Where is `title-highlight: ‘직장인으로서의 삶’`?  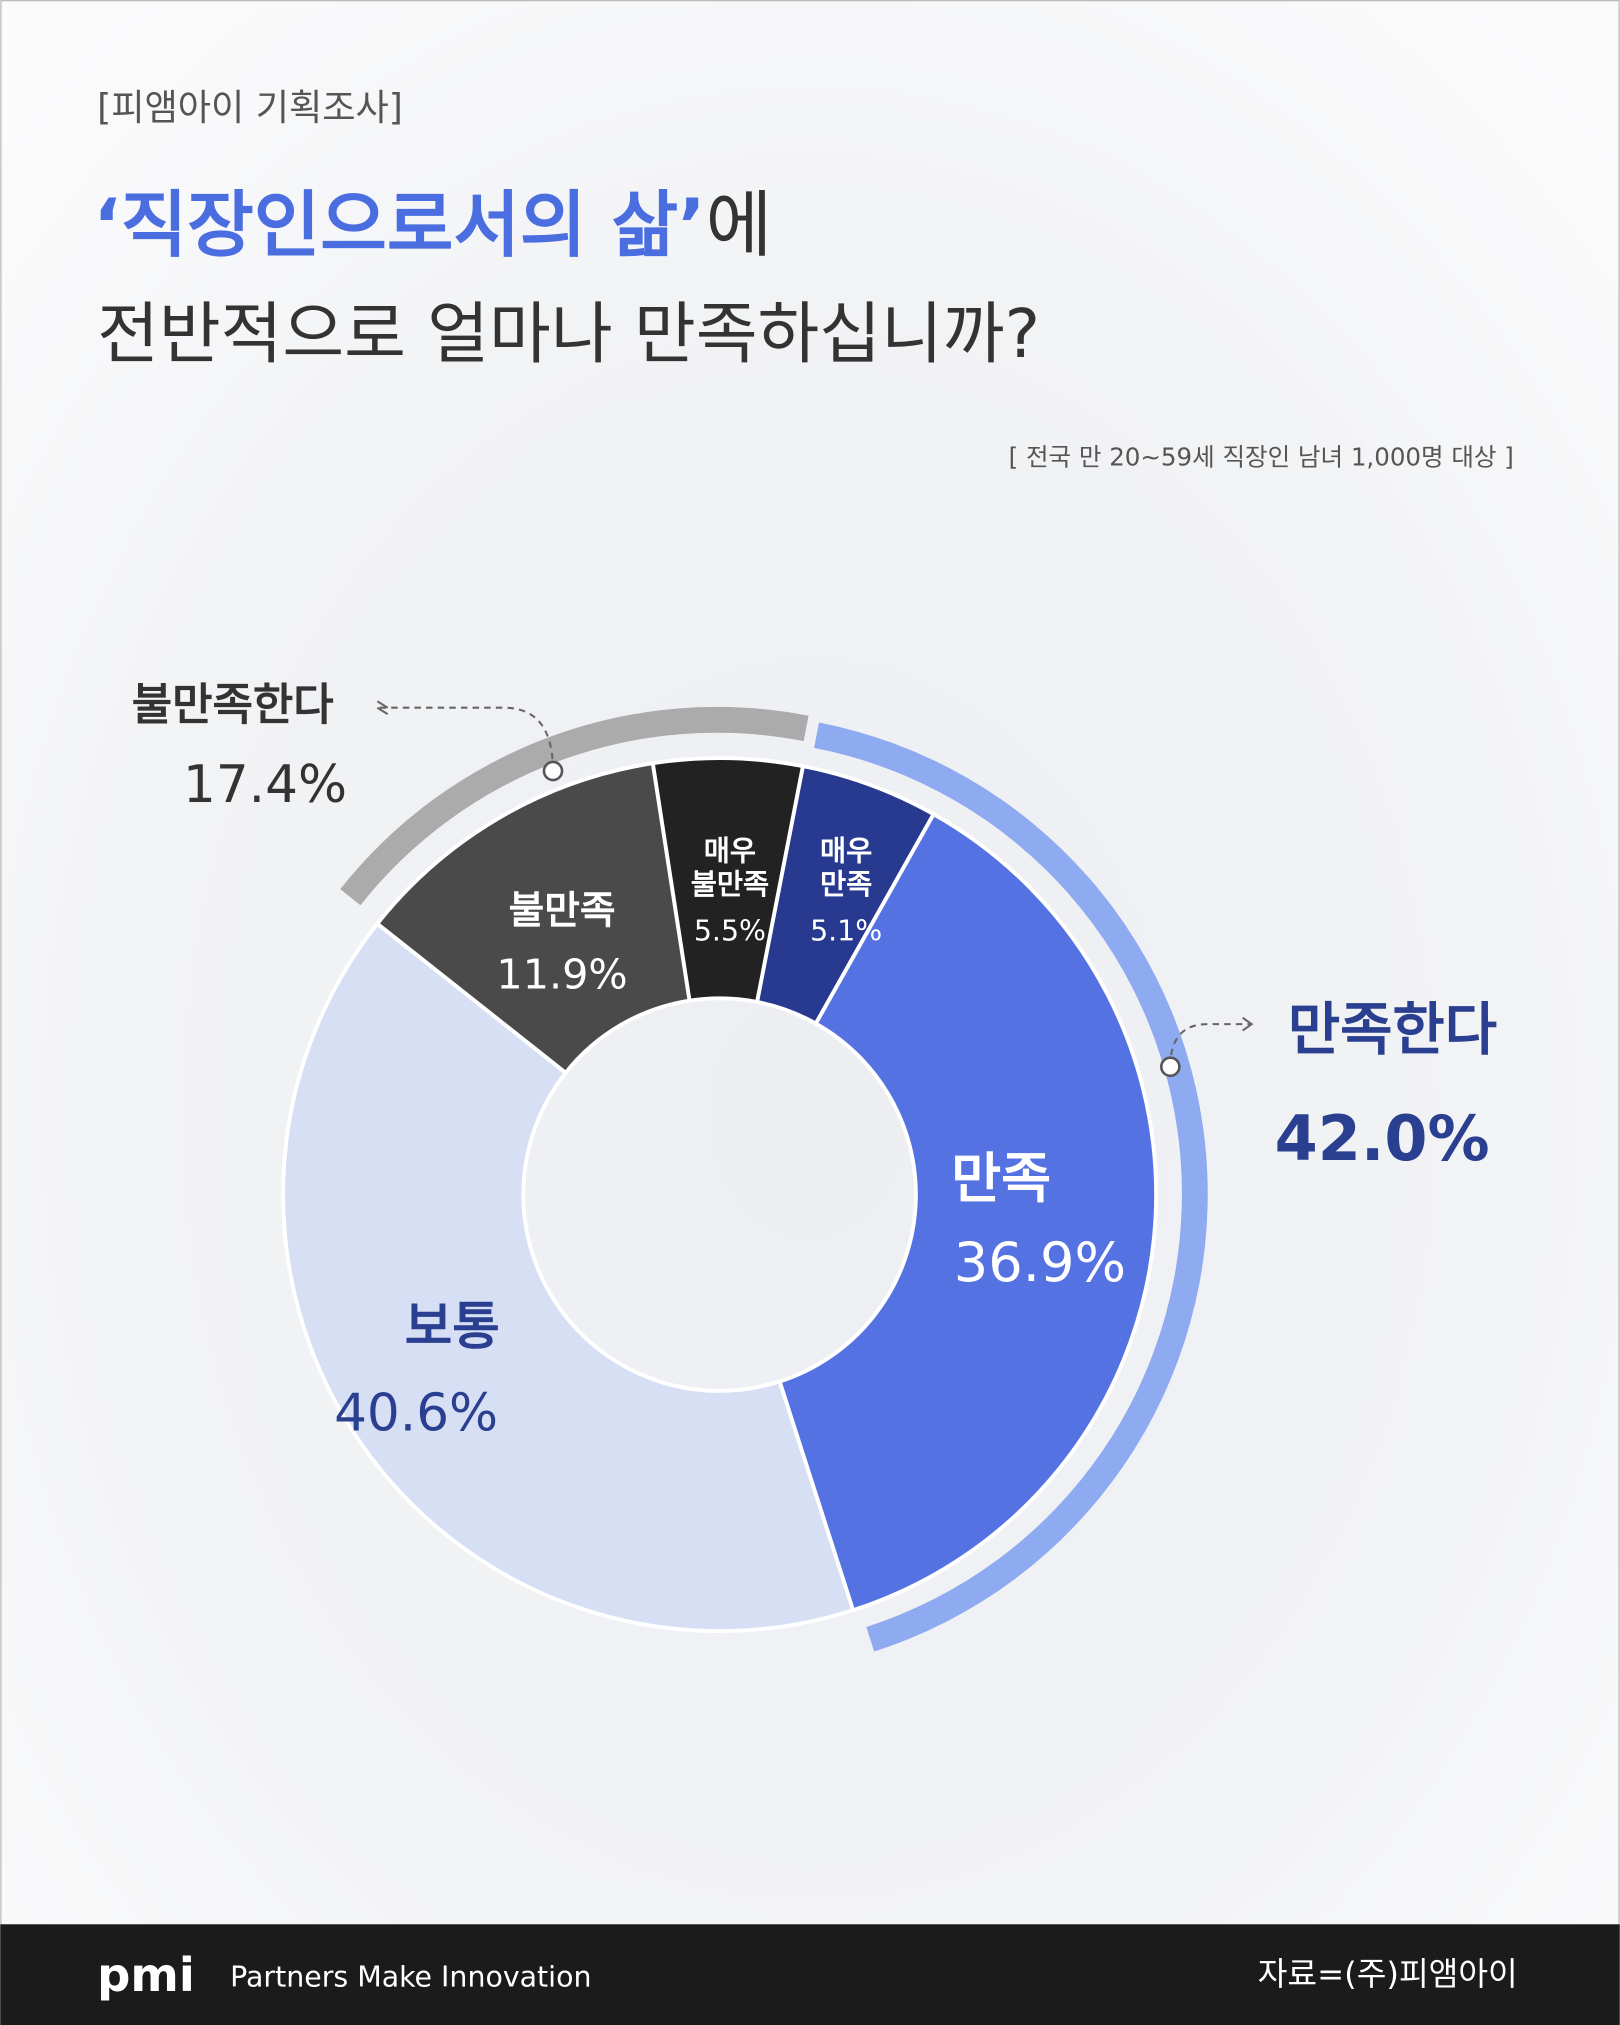
title-highlight: ‘직장인으로서의 삶’ is located at coordinates (399, 226).